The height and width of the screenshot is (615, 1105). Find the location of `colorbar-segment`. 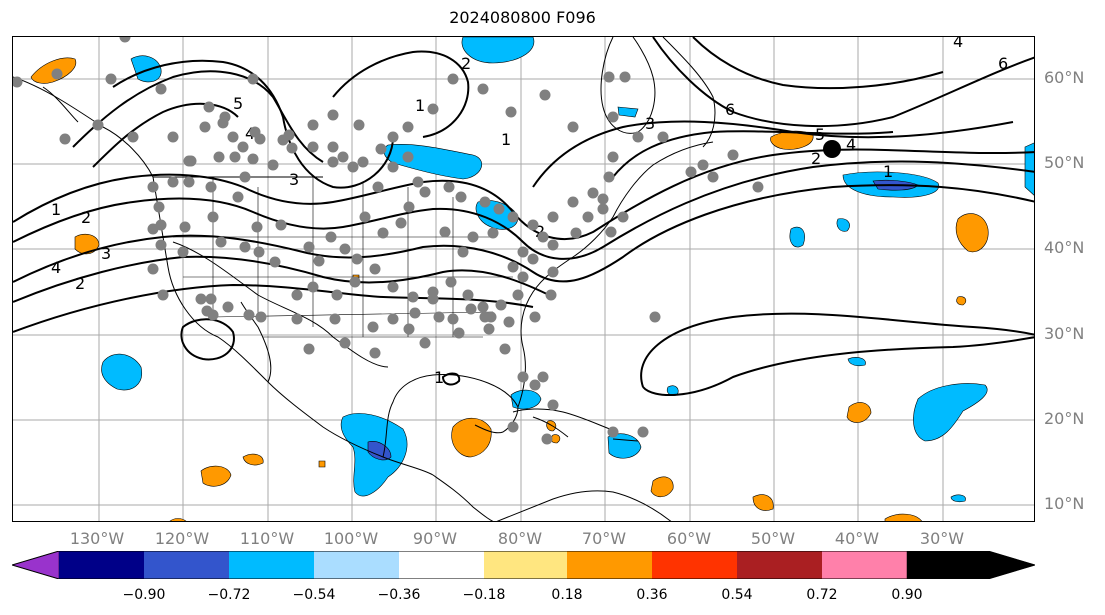

colorbar-segment is located at coordinates (779, 565).